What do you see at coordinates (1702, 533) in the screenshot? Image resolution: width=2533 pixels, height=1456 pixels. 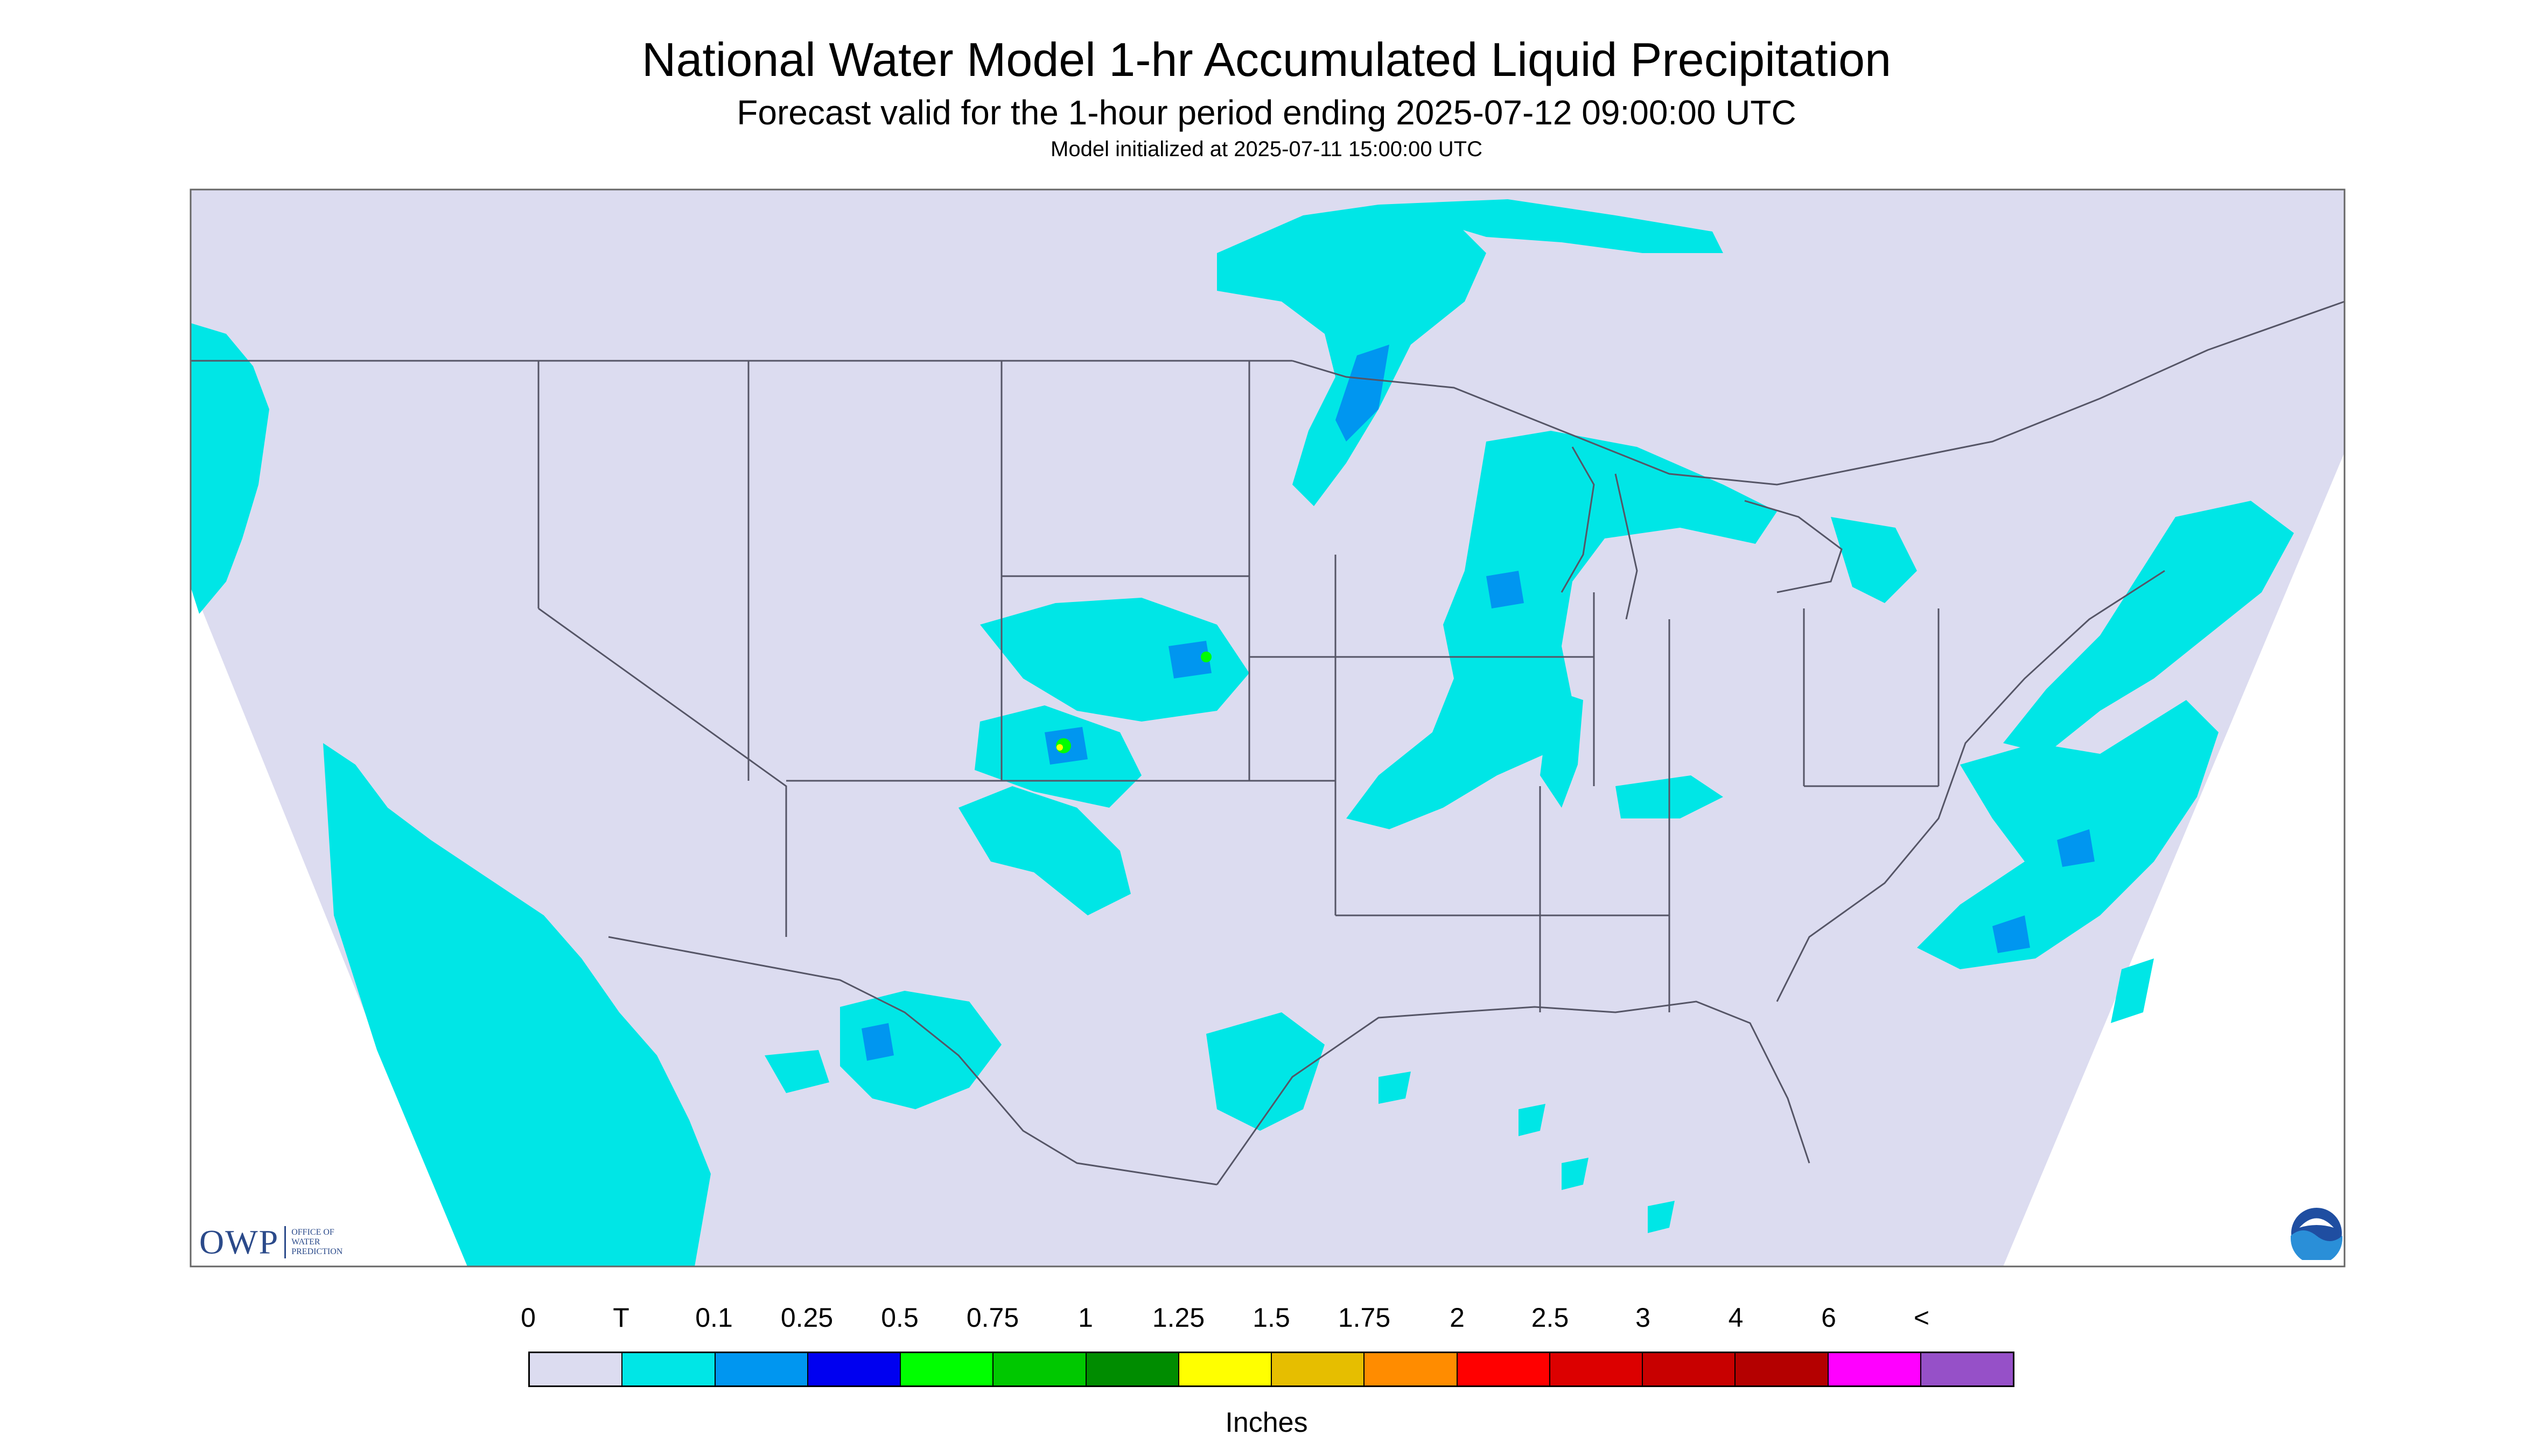 I see `great-lakes-shoreline` at bounding box center [1702, 533].